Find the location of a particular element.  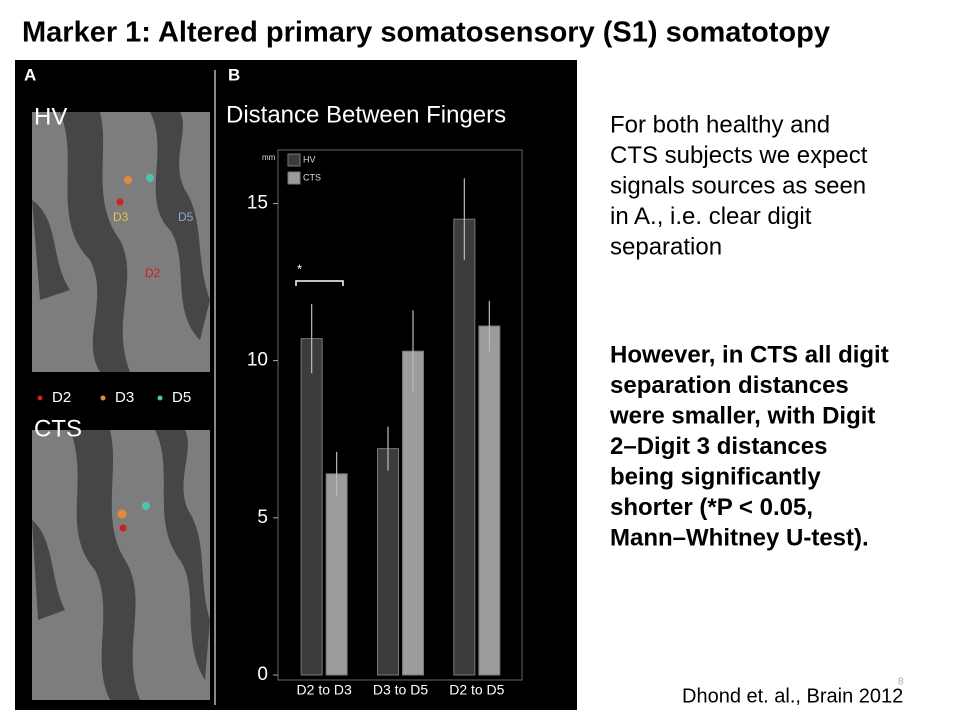

hv-brain-image is located at coordinates (121, 242).